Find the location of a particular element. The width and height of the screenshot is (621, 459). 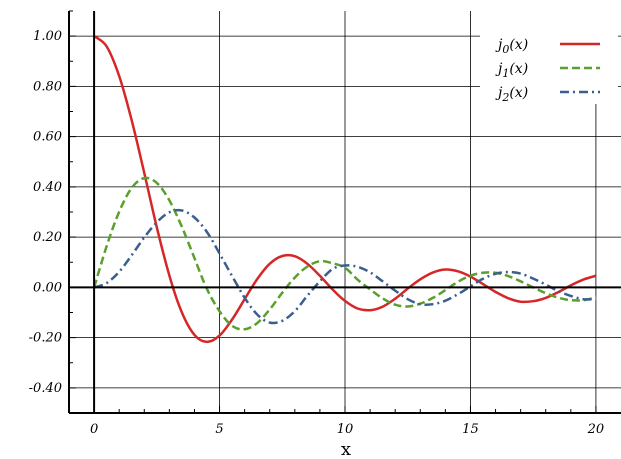

legend: j0(x) j1(x) j2(x) is located at coordinates (549, 57).